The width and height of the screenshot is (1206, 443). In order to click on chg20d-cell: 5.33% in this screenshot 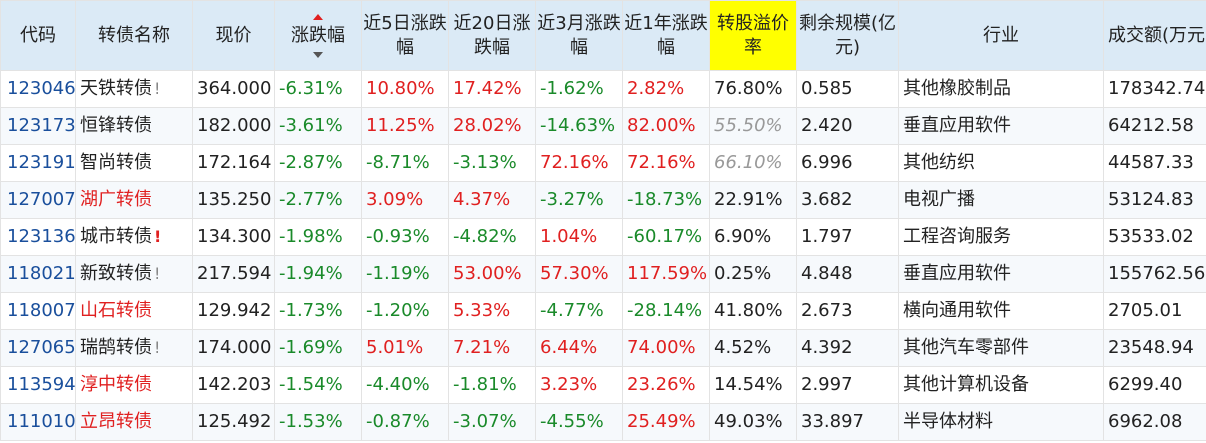, I will do `click(492, 311)`.